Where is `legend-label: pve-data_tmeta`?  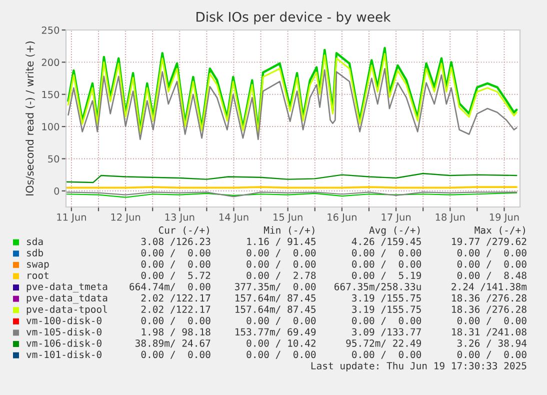
legend-label: pve-data_tmeta is located at coordinates (67, 287).